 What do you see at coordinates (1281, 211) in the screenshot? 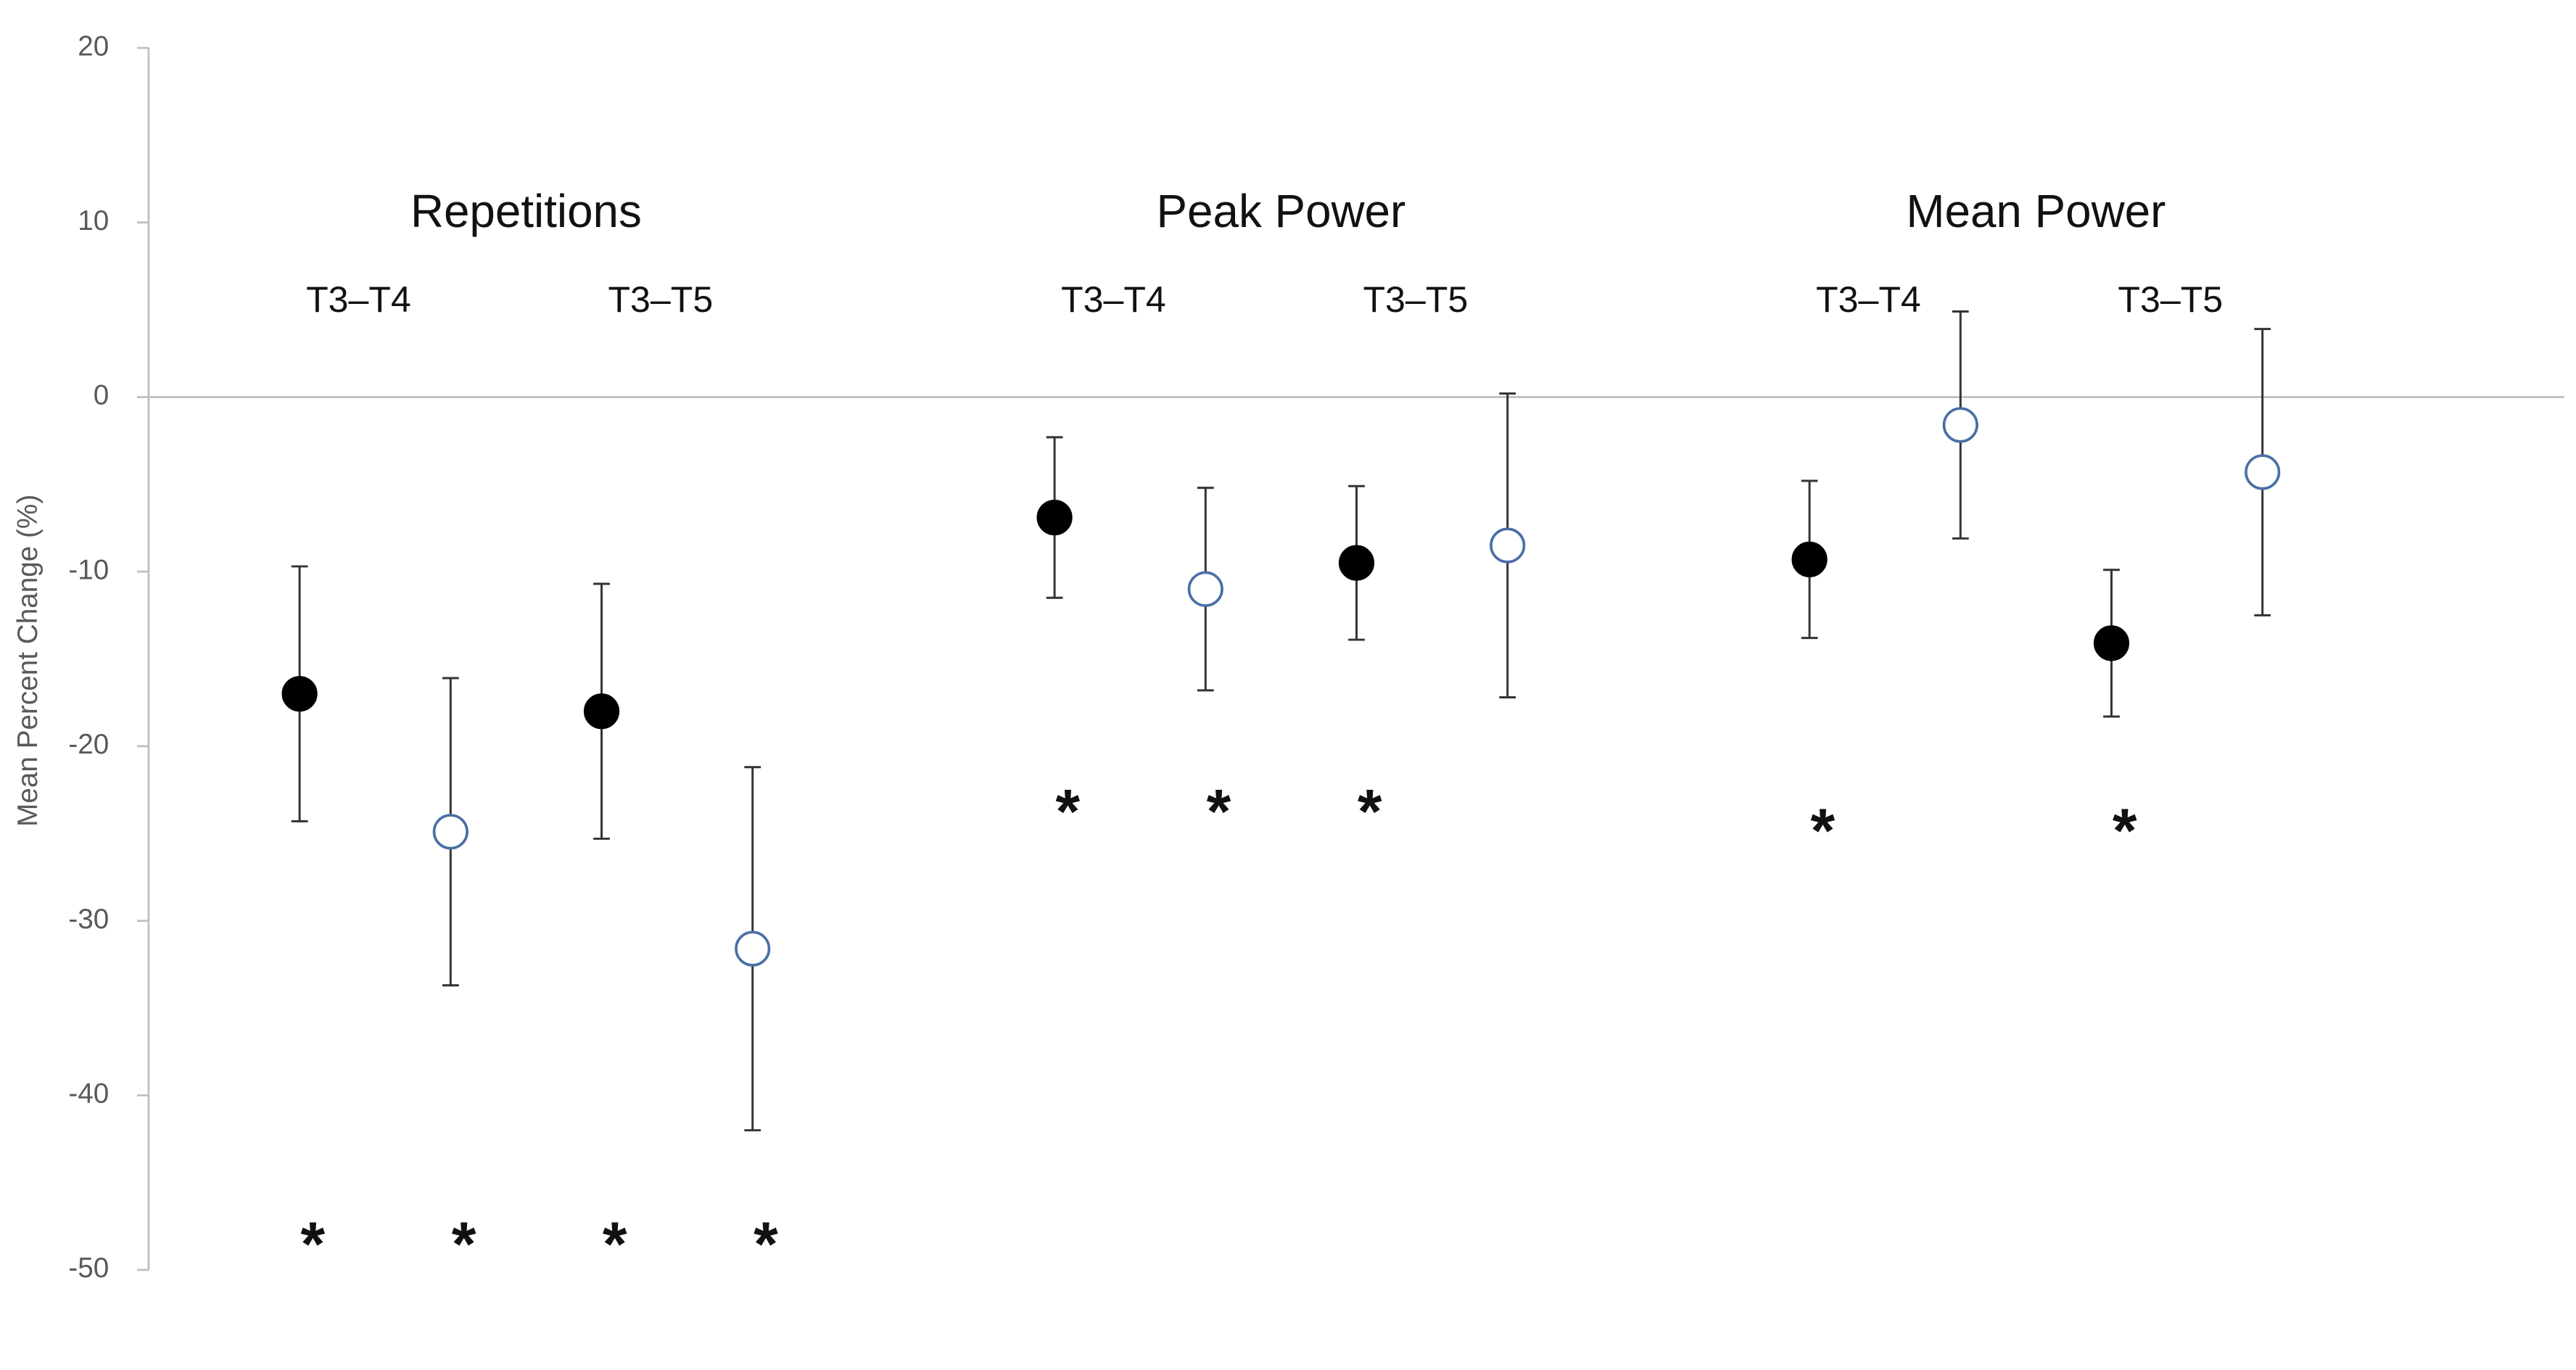
I see `group-title: Peak Power` at bounding box center [1281, 211].